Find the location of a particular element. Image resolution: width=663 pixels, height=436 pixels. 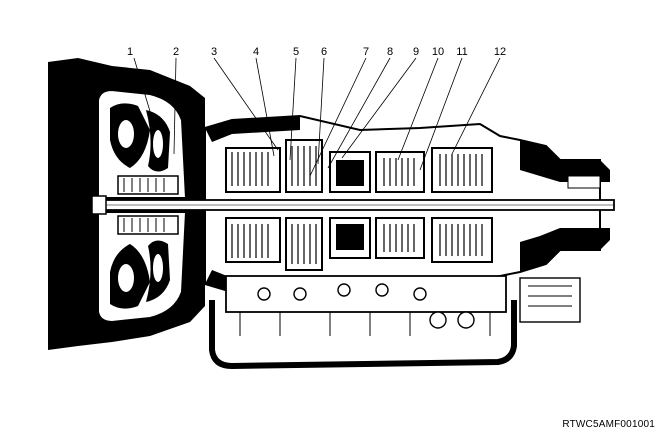

callout-7: 7 is located at coordinates (366, 52).